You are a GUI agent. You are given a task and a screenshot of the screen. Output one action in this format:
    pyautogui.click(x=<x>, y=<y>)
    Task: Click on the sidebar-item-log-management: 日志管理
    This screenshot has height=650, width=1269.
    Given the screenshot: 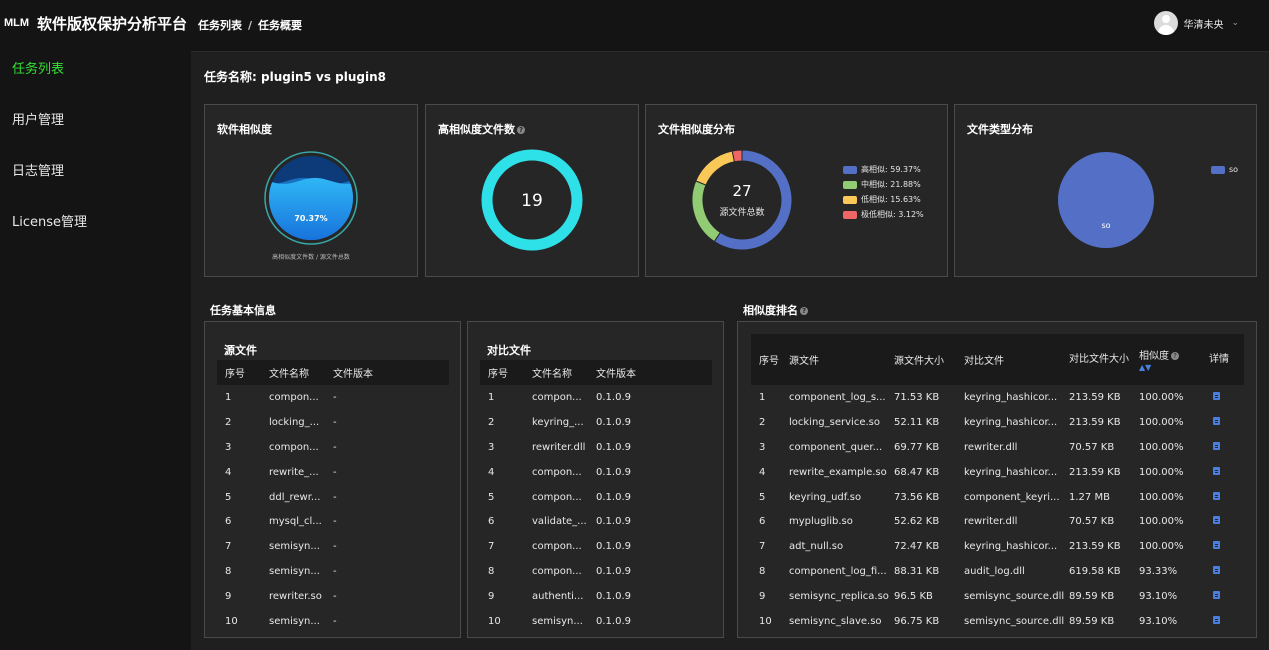 What is the action you would take?
    pyautogui.click(x=38, y=171)
    